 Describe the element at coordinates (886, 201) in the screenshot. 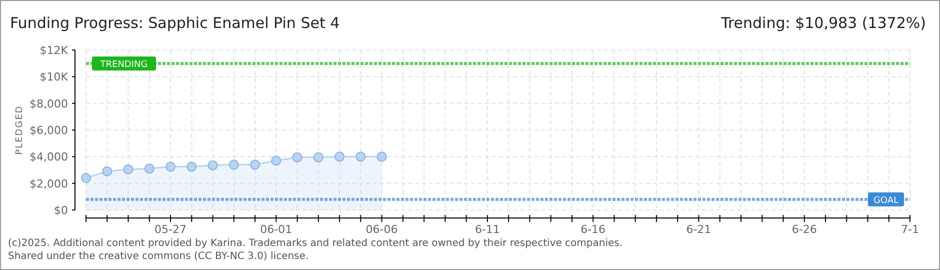

I see `ref-line-label: GOAL` at that location.